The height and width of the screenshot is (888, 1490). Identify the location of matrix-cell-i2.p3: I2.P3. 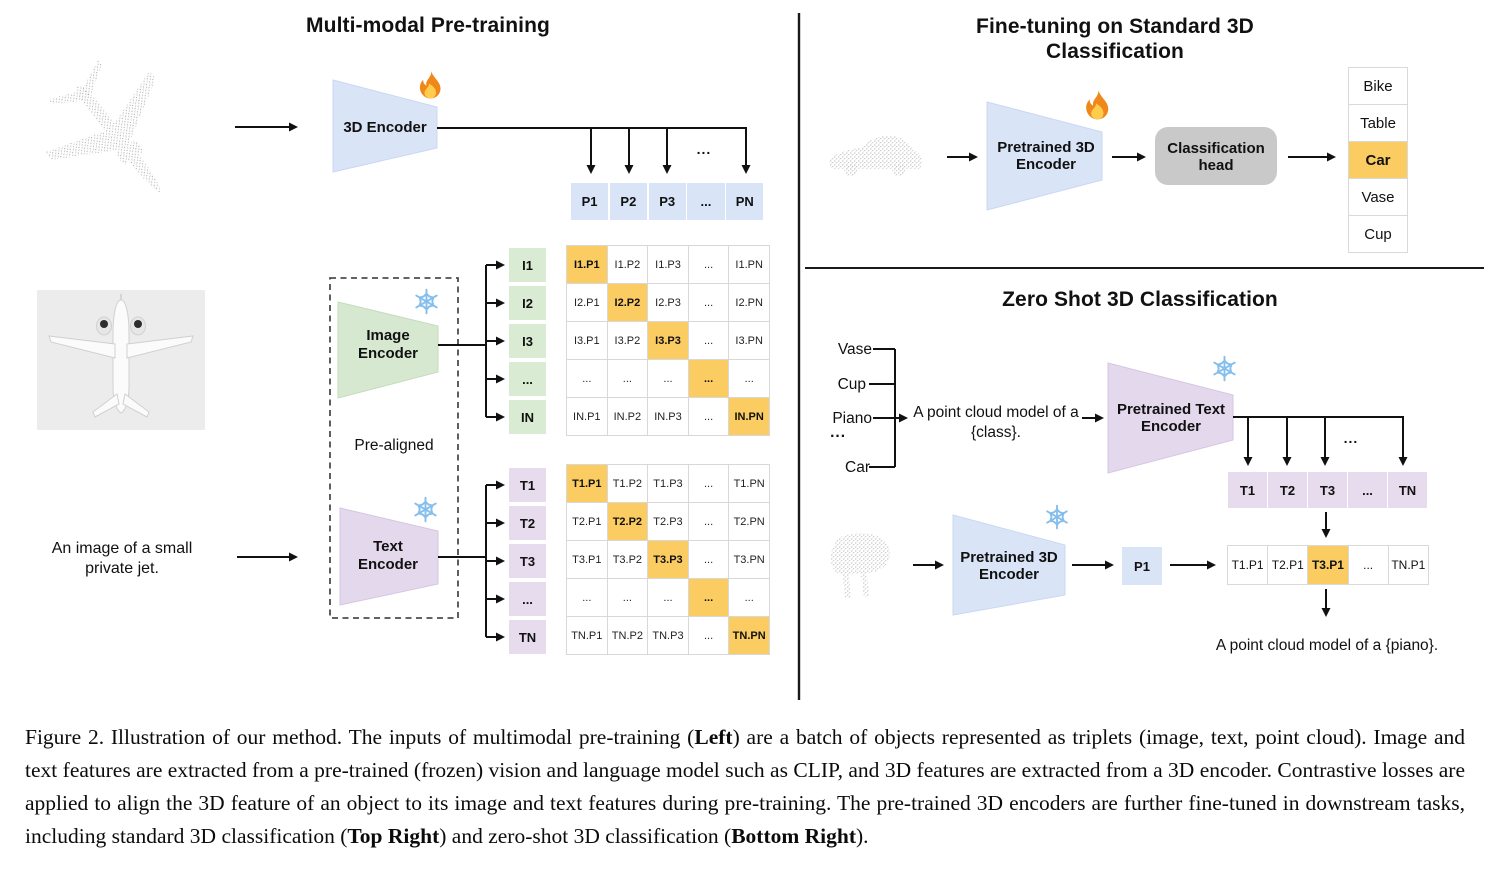
(668, 302).